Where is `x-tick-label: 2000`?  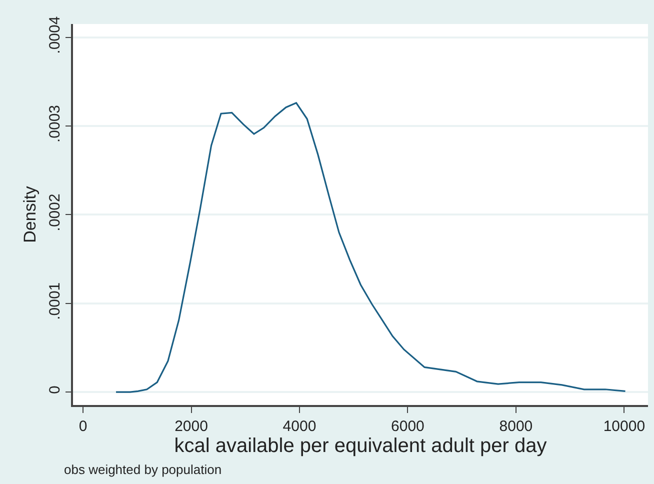
x-tick-label: 2000 is located at coordinates (191, 426).